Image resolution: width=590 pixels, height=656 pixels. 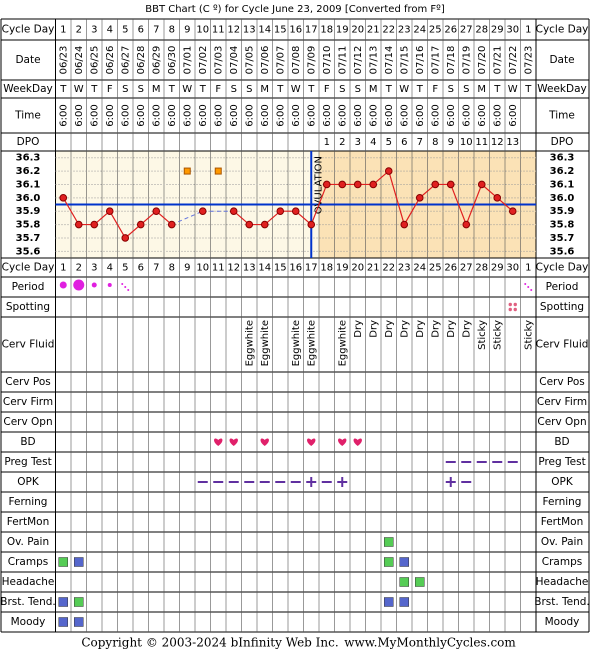 What do you see at coordinates (562, 198) in the screenshot?
I see `y-tick-label: 36.0` at bounding box center [562, 198].